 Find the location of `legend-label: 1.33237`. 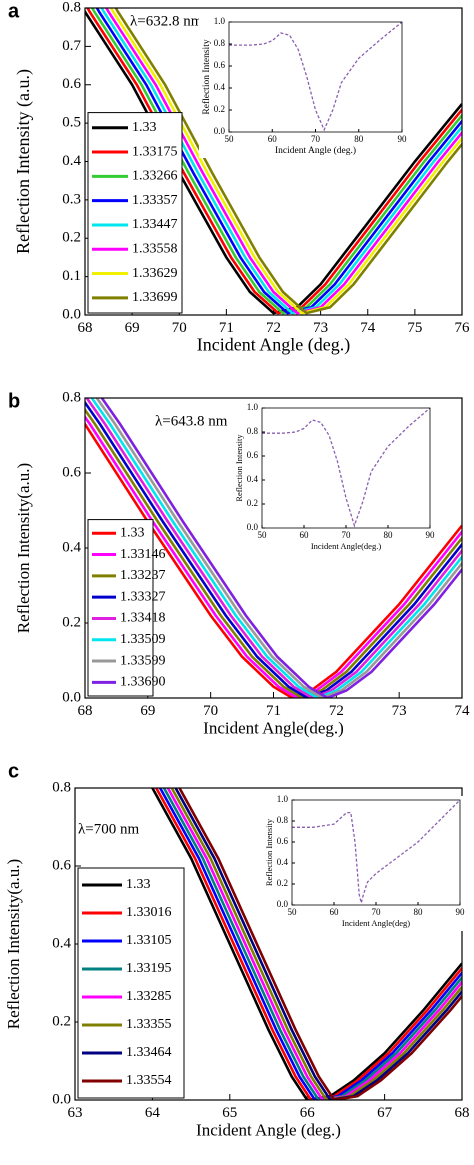

legend-label: 1.33237 is located at coordinates (143, 575).